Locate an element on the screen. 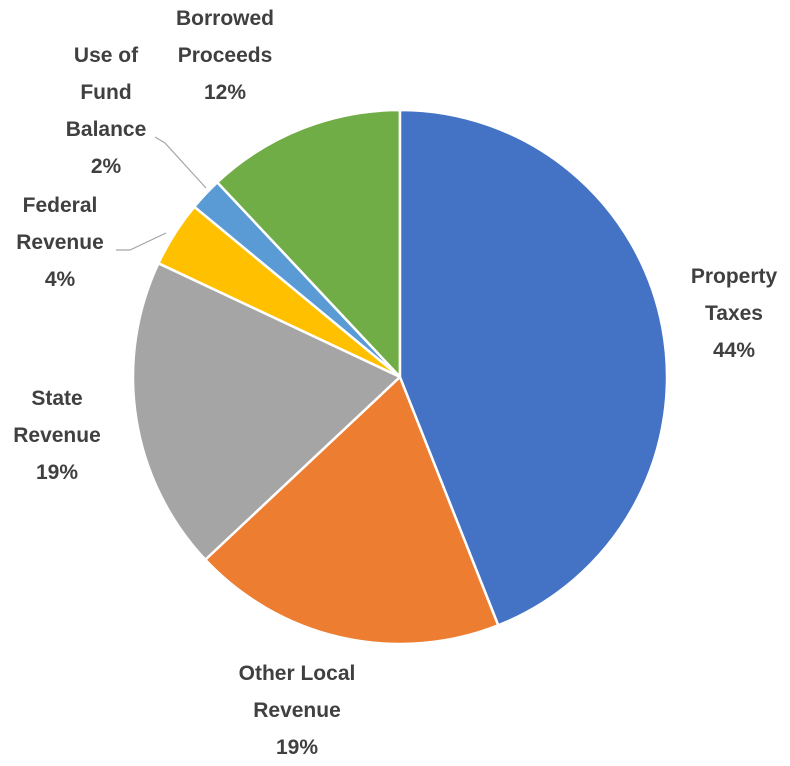  category-label: Borrowed Proceeds is located at coordinates (224, 37).